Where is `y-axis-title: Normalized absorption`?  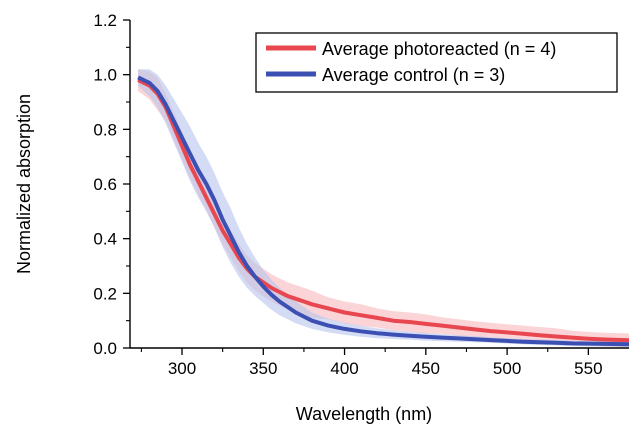 y-axis-title: Normalized absorption is located at coordinates (24, 184).